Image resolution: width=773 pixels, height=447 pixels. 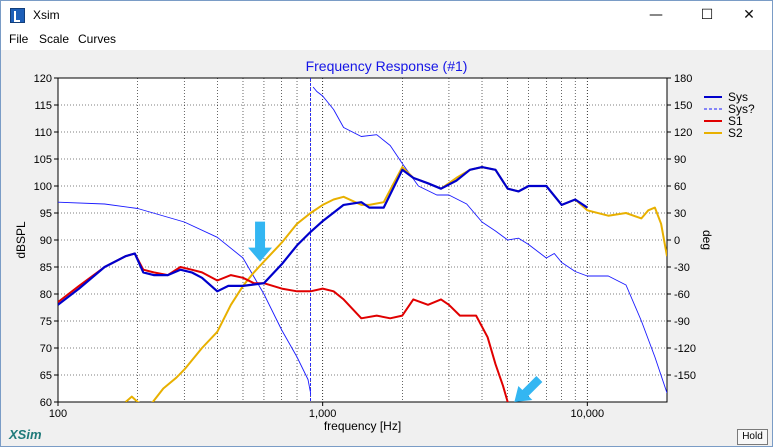 I want to click on y2-tick-label: -150, so click(x=685, y=376).